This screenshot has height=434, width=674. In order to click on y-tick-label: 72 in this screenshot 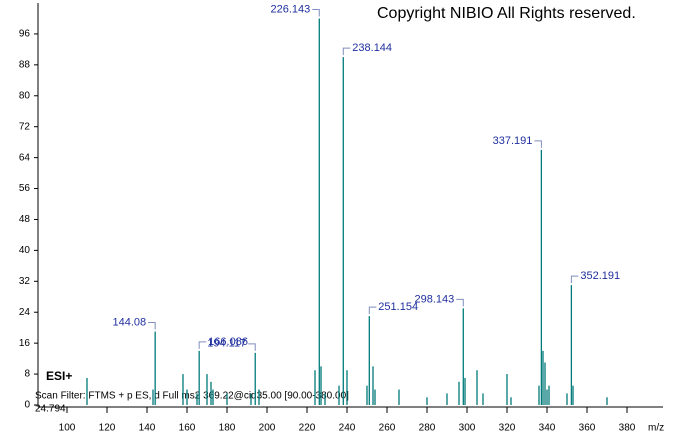, I will do `click(25, 126)`.